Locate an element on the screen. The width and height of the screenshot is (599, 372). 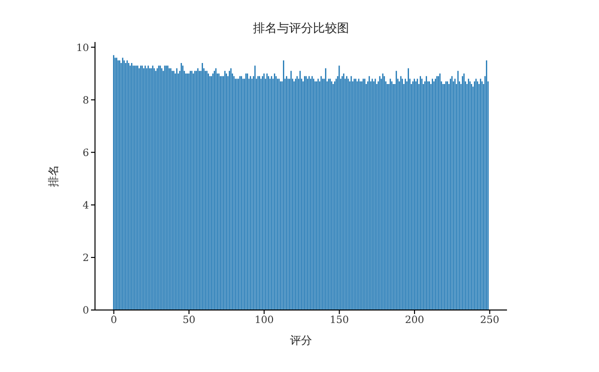
y-tick-label: 4 is located at coordinates (85, 206).